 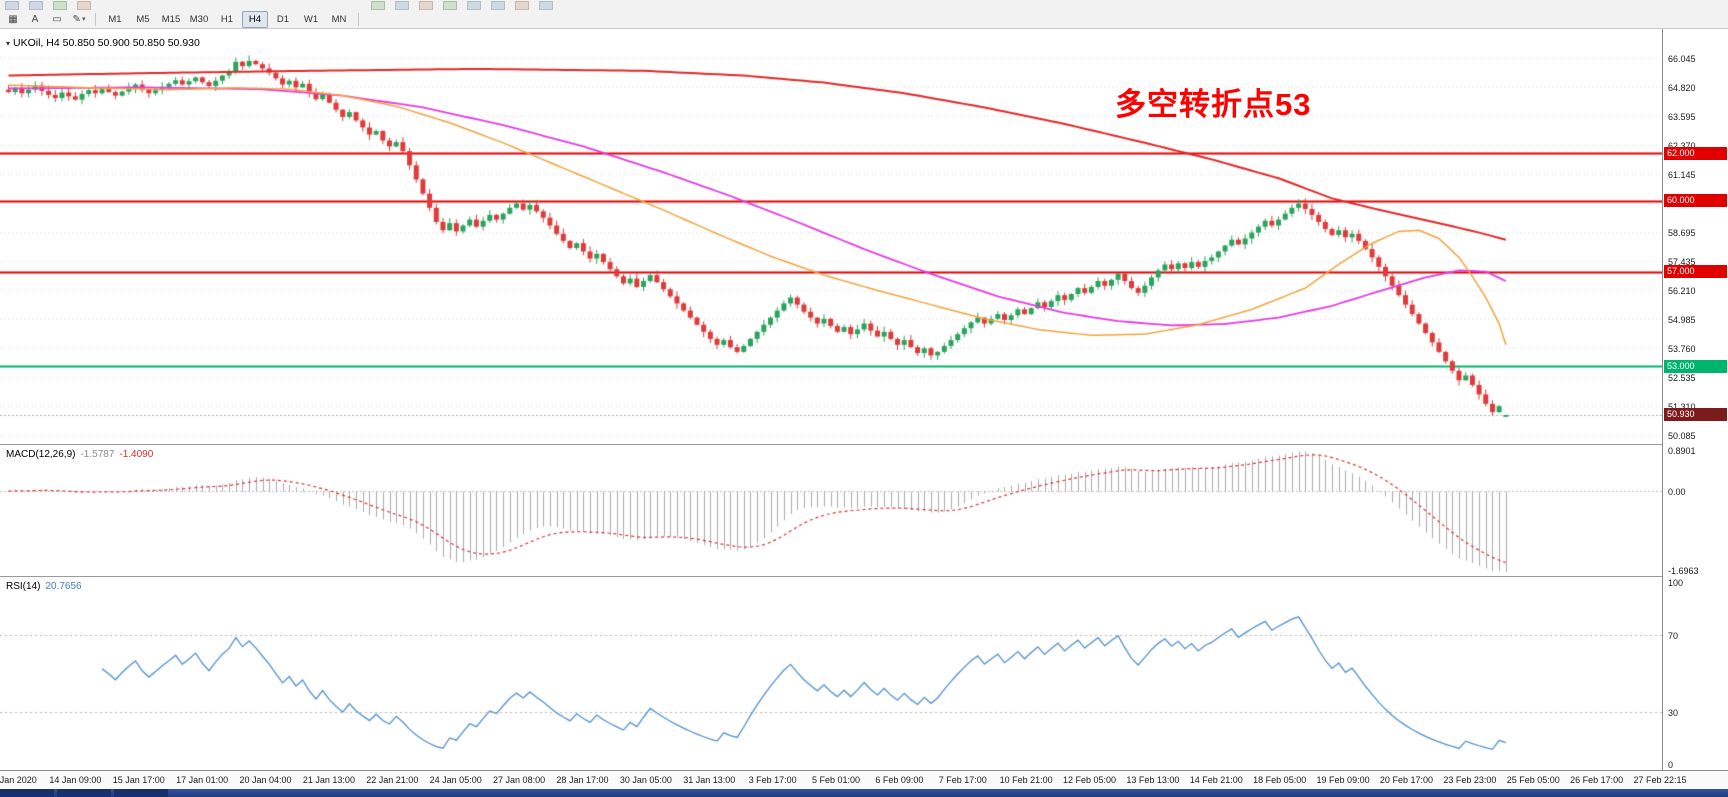 I want to click on macd-label: MACD(12,26,9) -1.5787 -1.4090, so click(x=79, y=454).